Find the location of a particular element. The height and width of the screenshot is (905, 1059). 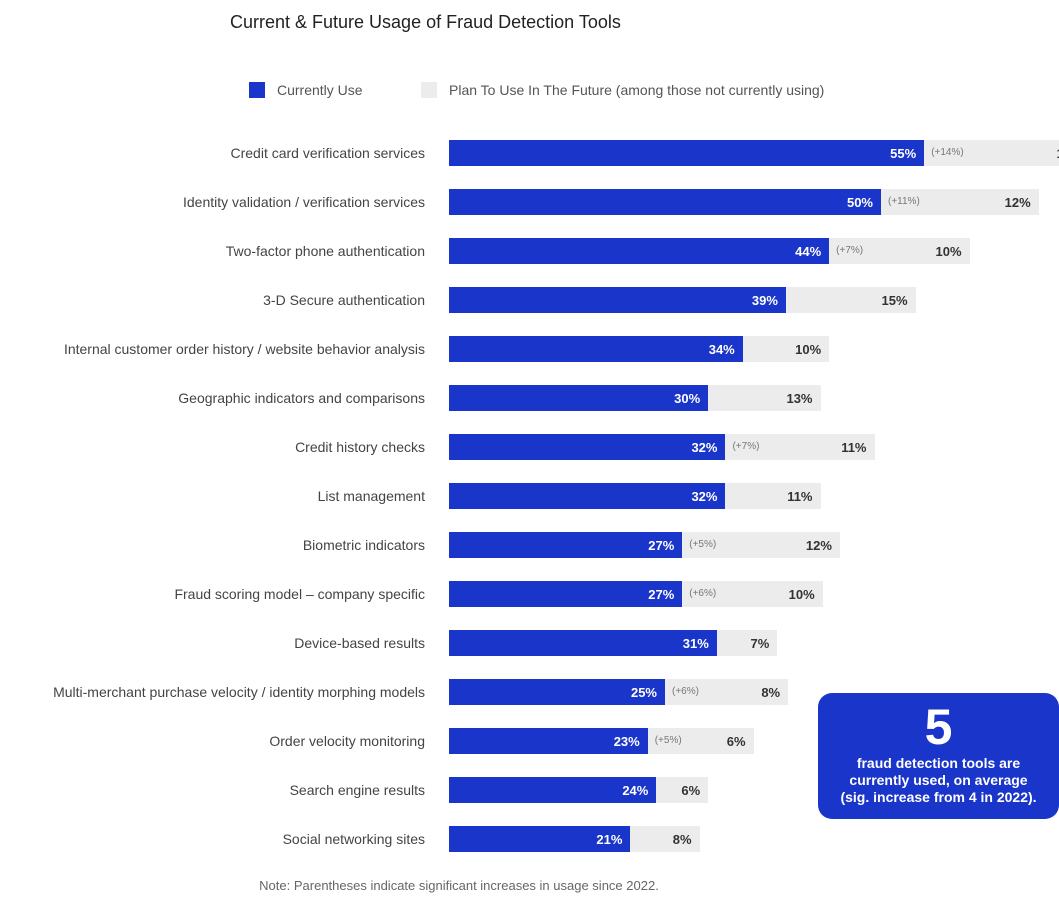

increase-label: (+11%) is located at coordinates (904, 201).